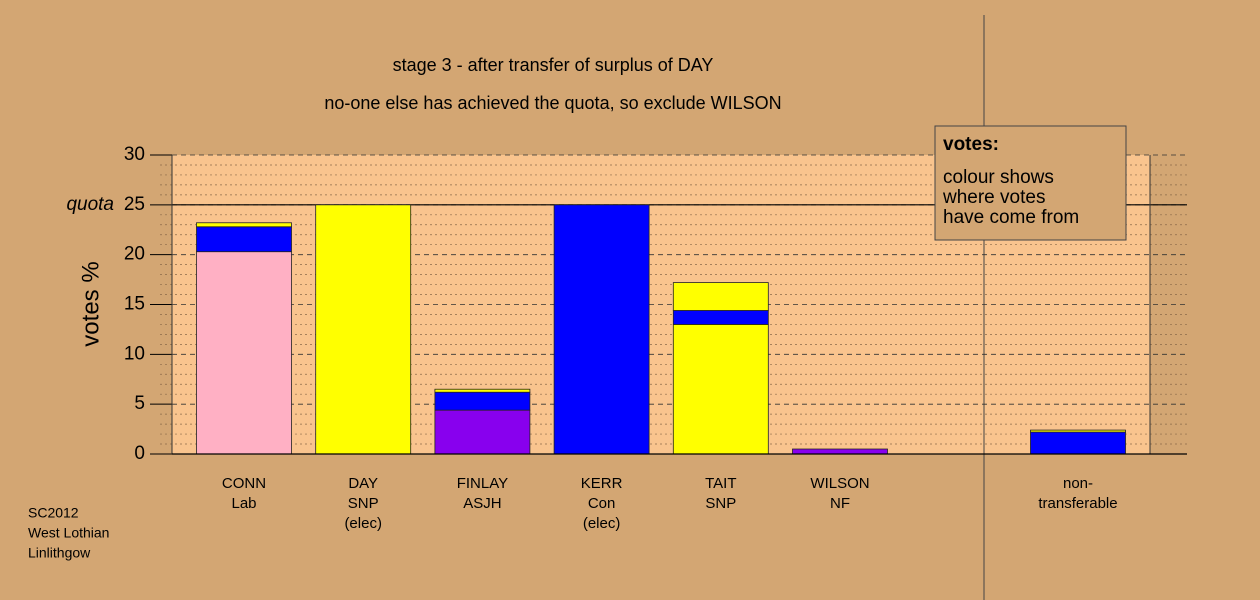 The height and width of the screenshot is (600, 1260). What do you see at coordinates (90, 204) in the screenshot?
I see `quota-label: quota` at bounding box center [90, 204].